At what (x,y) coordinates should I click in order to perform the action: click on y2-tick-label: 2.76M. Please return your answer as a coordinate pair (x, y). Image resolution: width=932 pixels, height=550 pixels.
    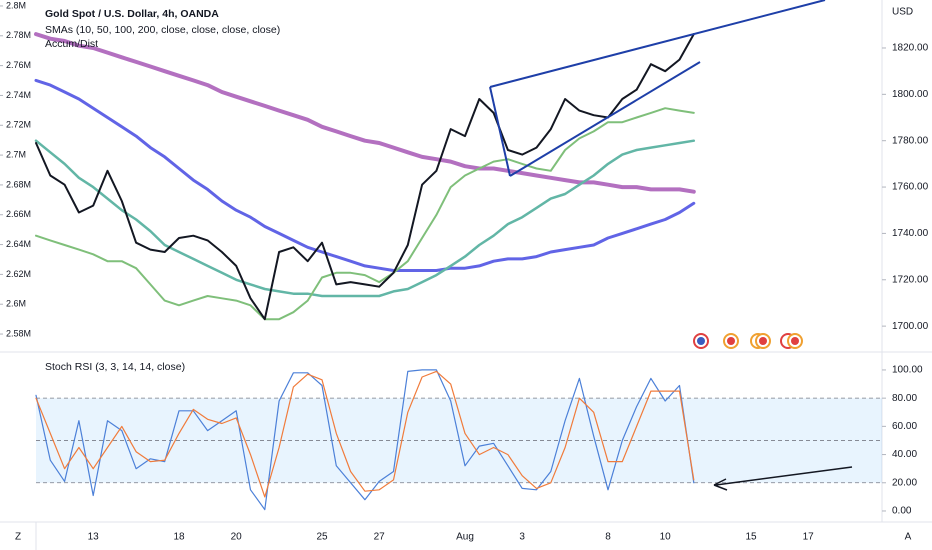
    Looking at the image, I should click on (18, 65).